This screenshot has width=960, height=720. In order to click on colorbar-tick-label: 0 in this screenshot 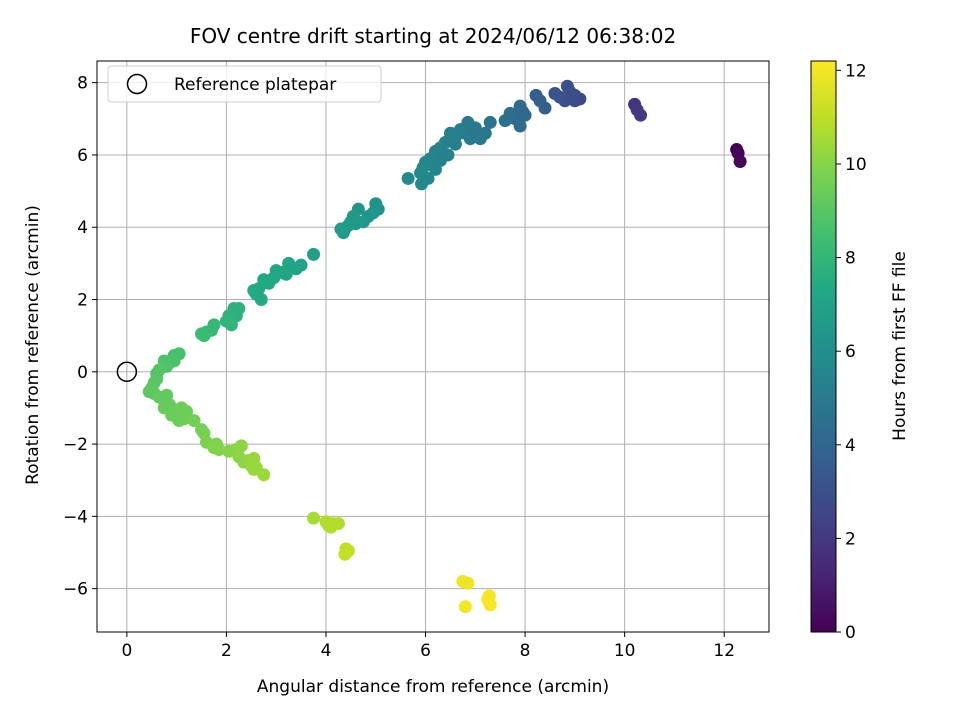, I will do `click(850, 633)`.